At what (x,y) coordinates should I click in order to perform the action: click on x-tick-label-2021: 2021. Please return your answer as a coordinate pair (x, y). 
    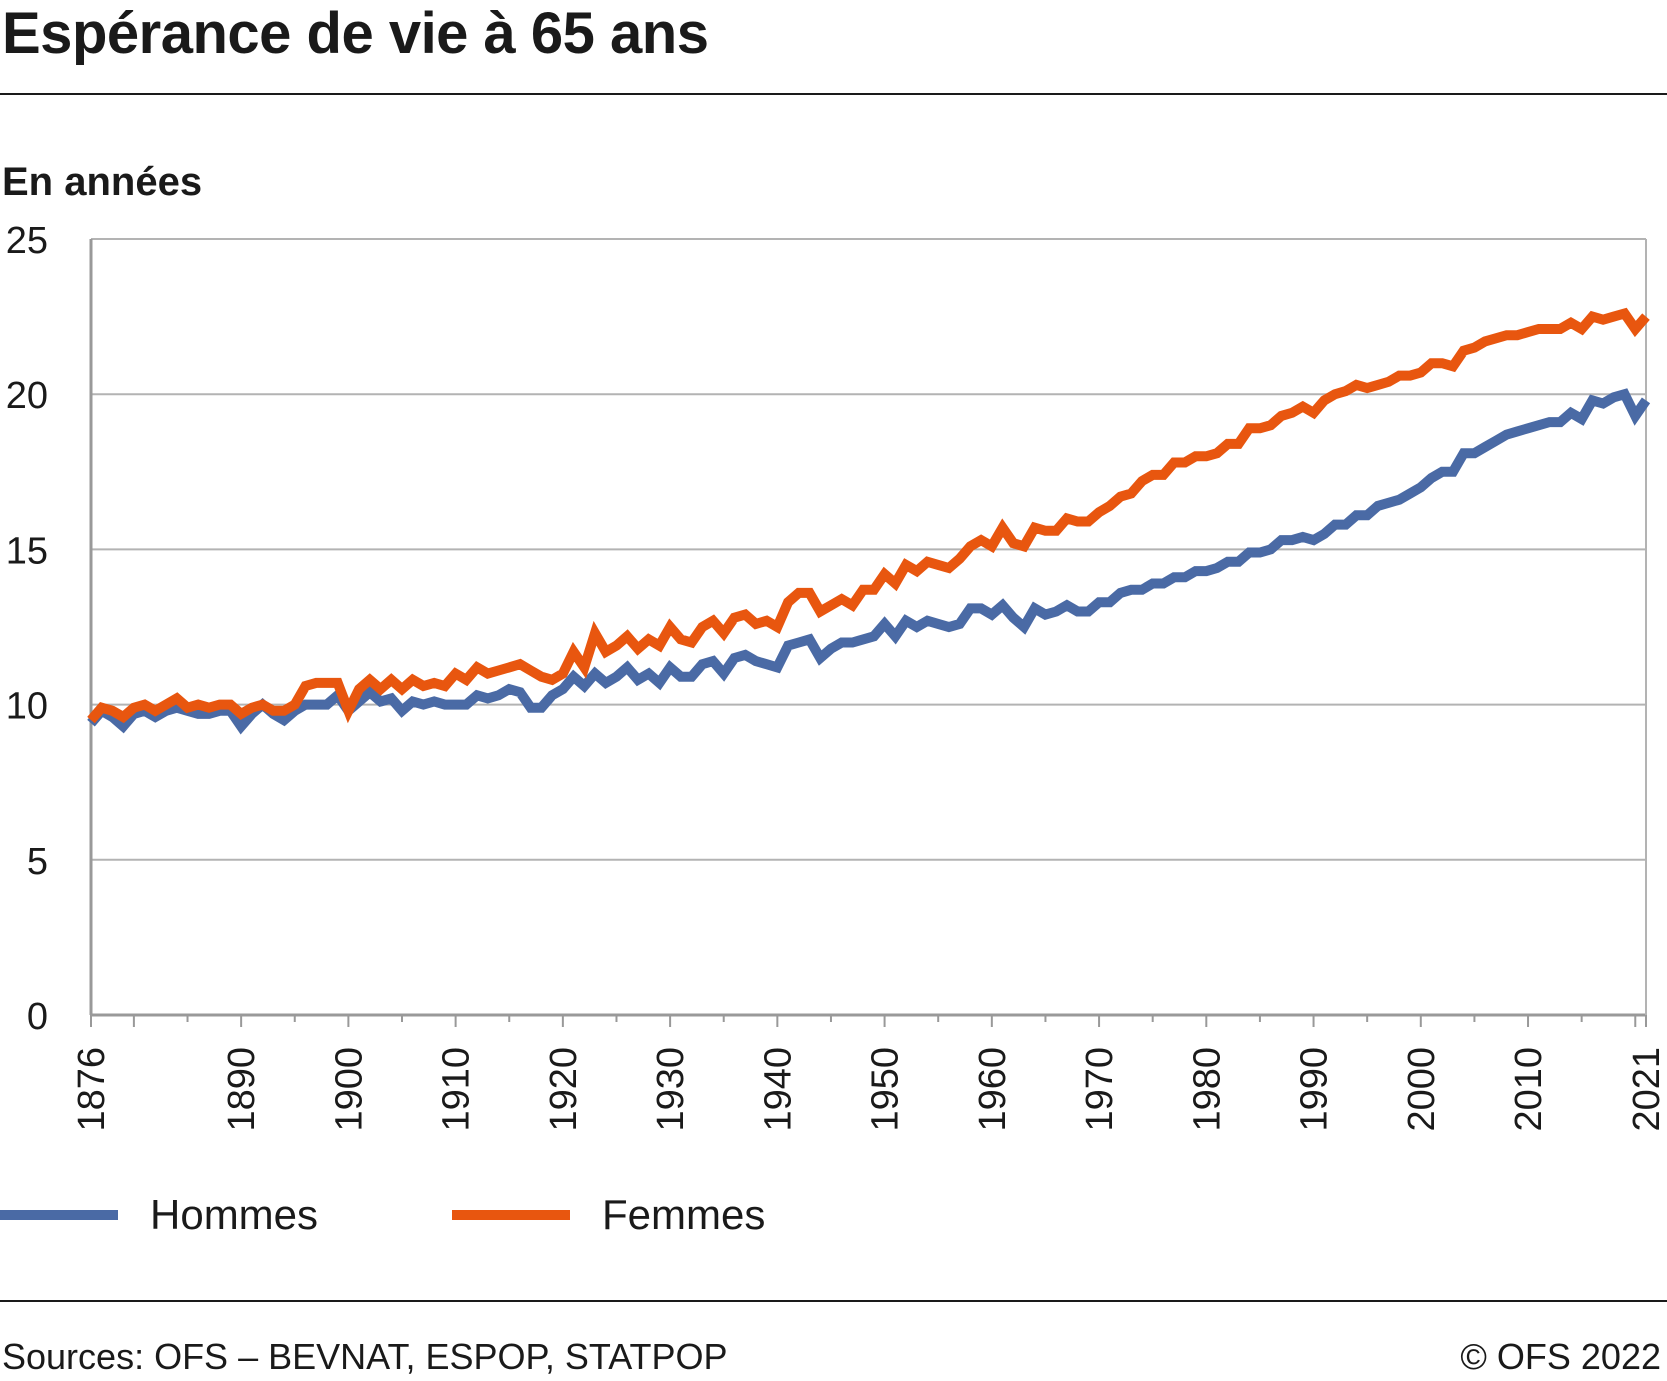
    Looking at the image, I should click on (1646, 1089).